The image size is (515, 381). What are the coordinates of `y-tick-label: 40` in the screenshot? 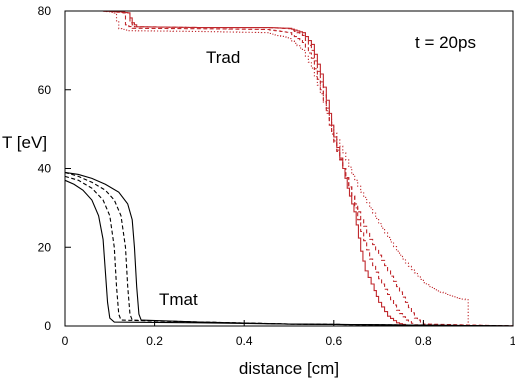 It's located at (45, 169).